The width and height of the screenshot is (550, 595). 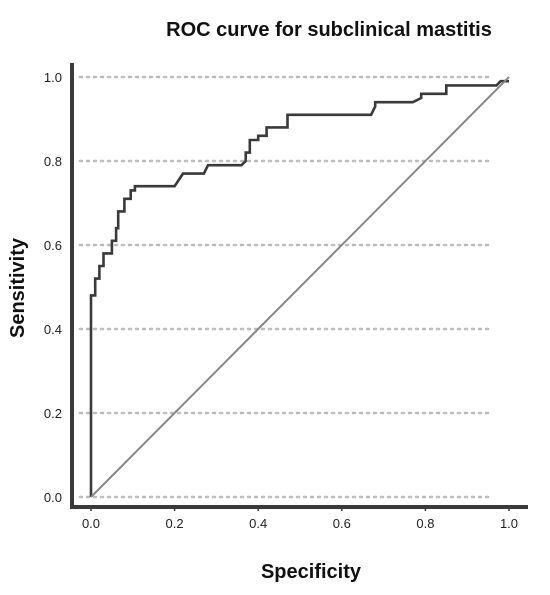 I want to click on y-tick-label: 0.2, so click(x=53, y=413).